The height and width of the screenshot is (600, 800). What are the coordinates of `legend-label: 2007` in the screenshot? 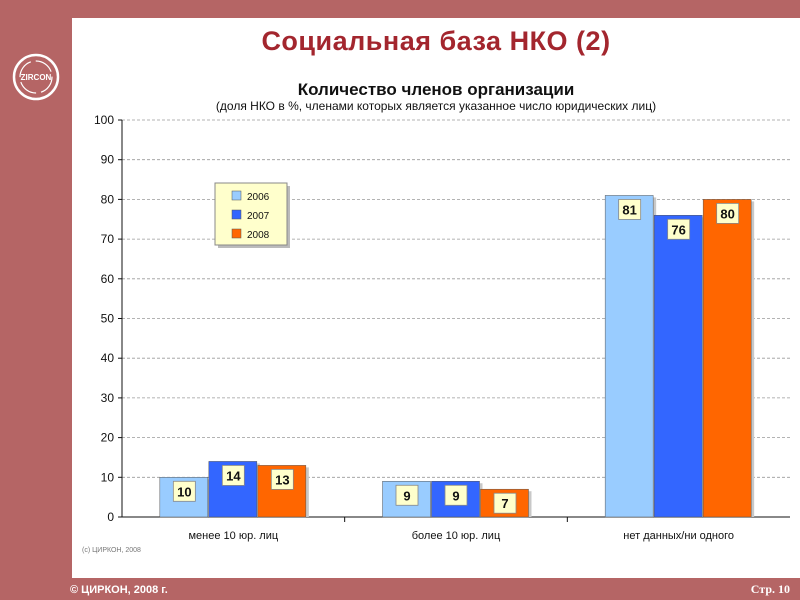 It's located at (258, 216).